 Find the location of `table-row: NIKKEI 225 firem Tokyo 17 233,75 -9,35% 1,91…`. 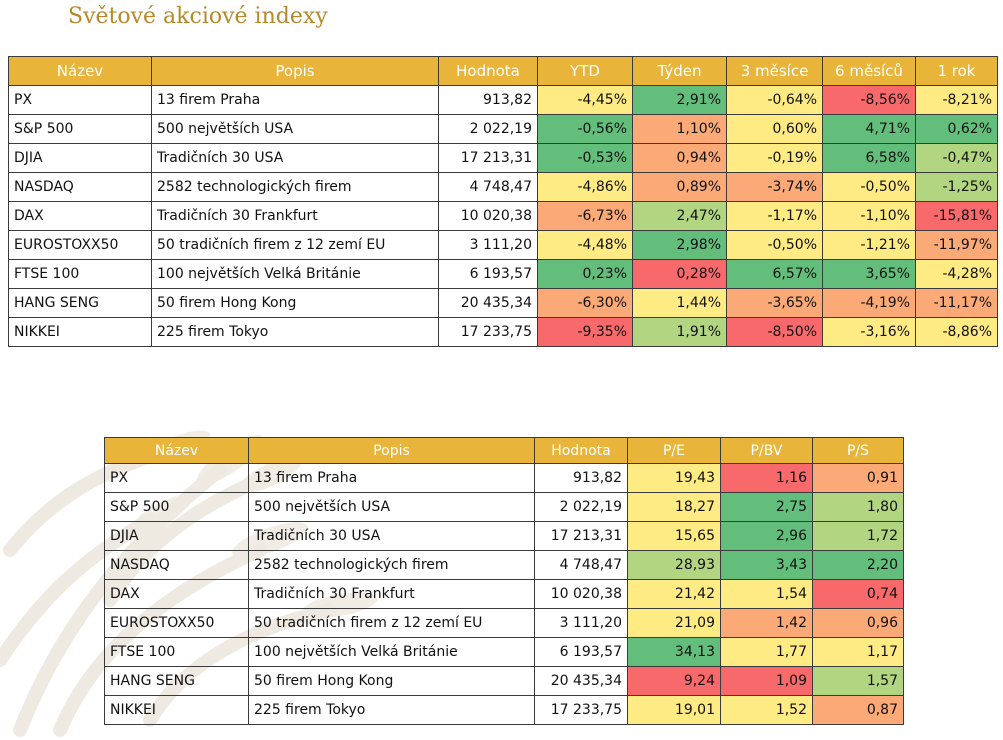

table-row: NIKKEI 225 firem Tokyo 17 233,75 -9,35% 1,91… is located at coordinates (503, 332).